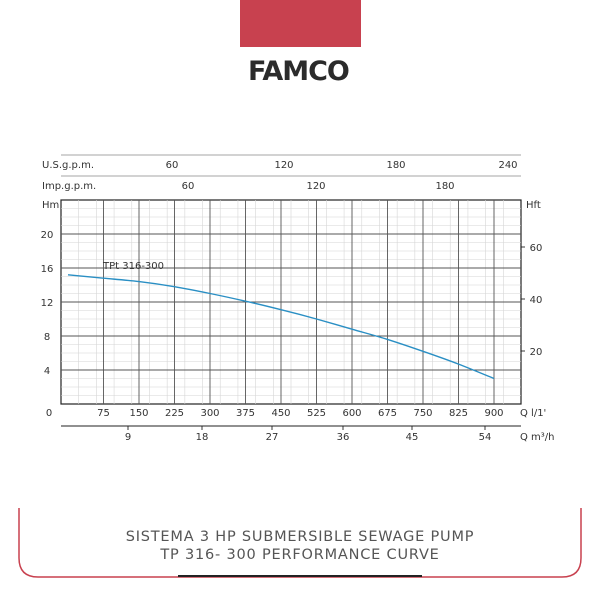 This screenshot has width=600, height=600. I want to click on x-tick-label: 375, so click(245, 413).